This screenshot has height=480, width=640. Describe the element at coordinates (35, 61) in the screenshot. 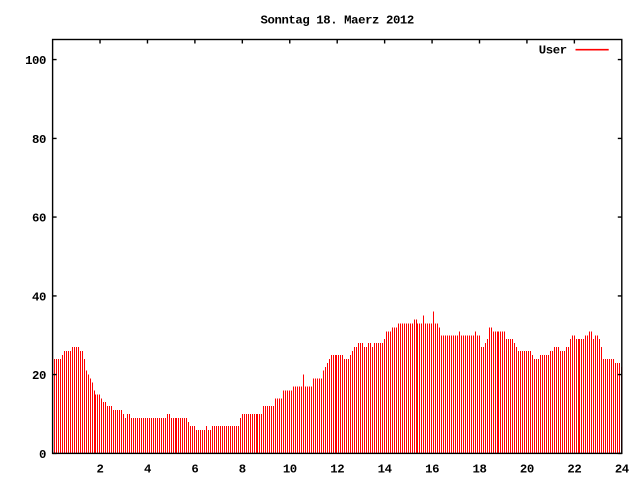

I see `svg-text: 100` at that location.